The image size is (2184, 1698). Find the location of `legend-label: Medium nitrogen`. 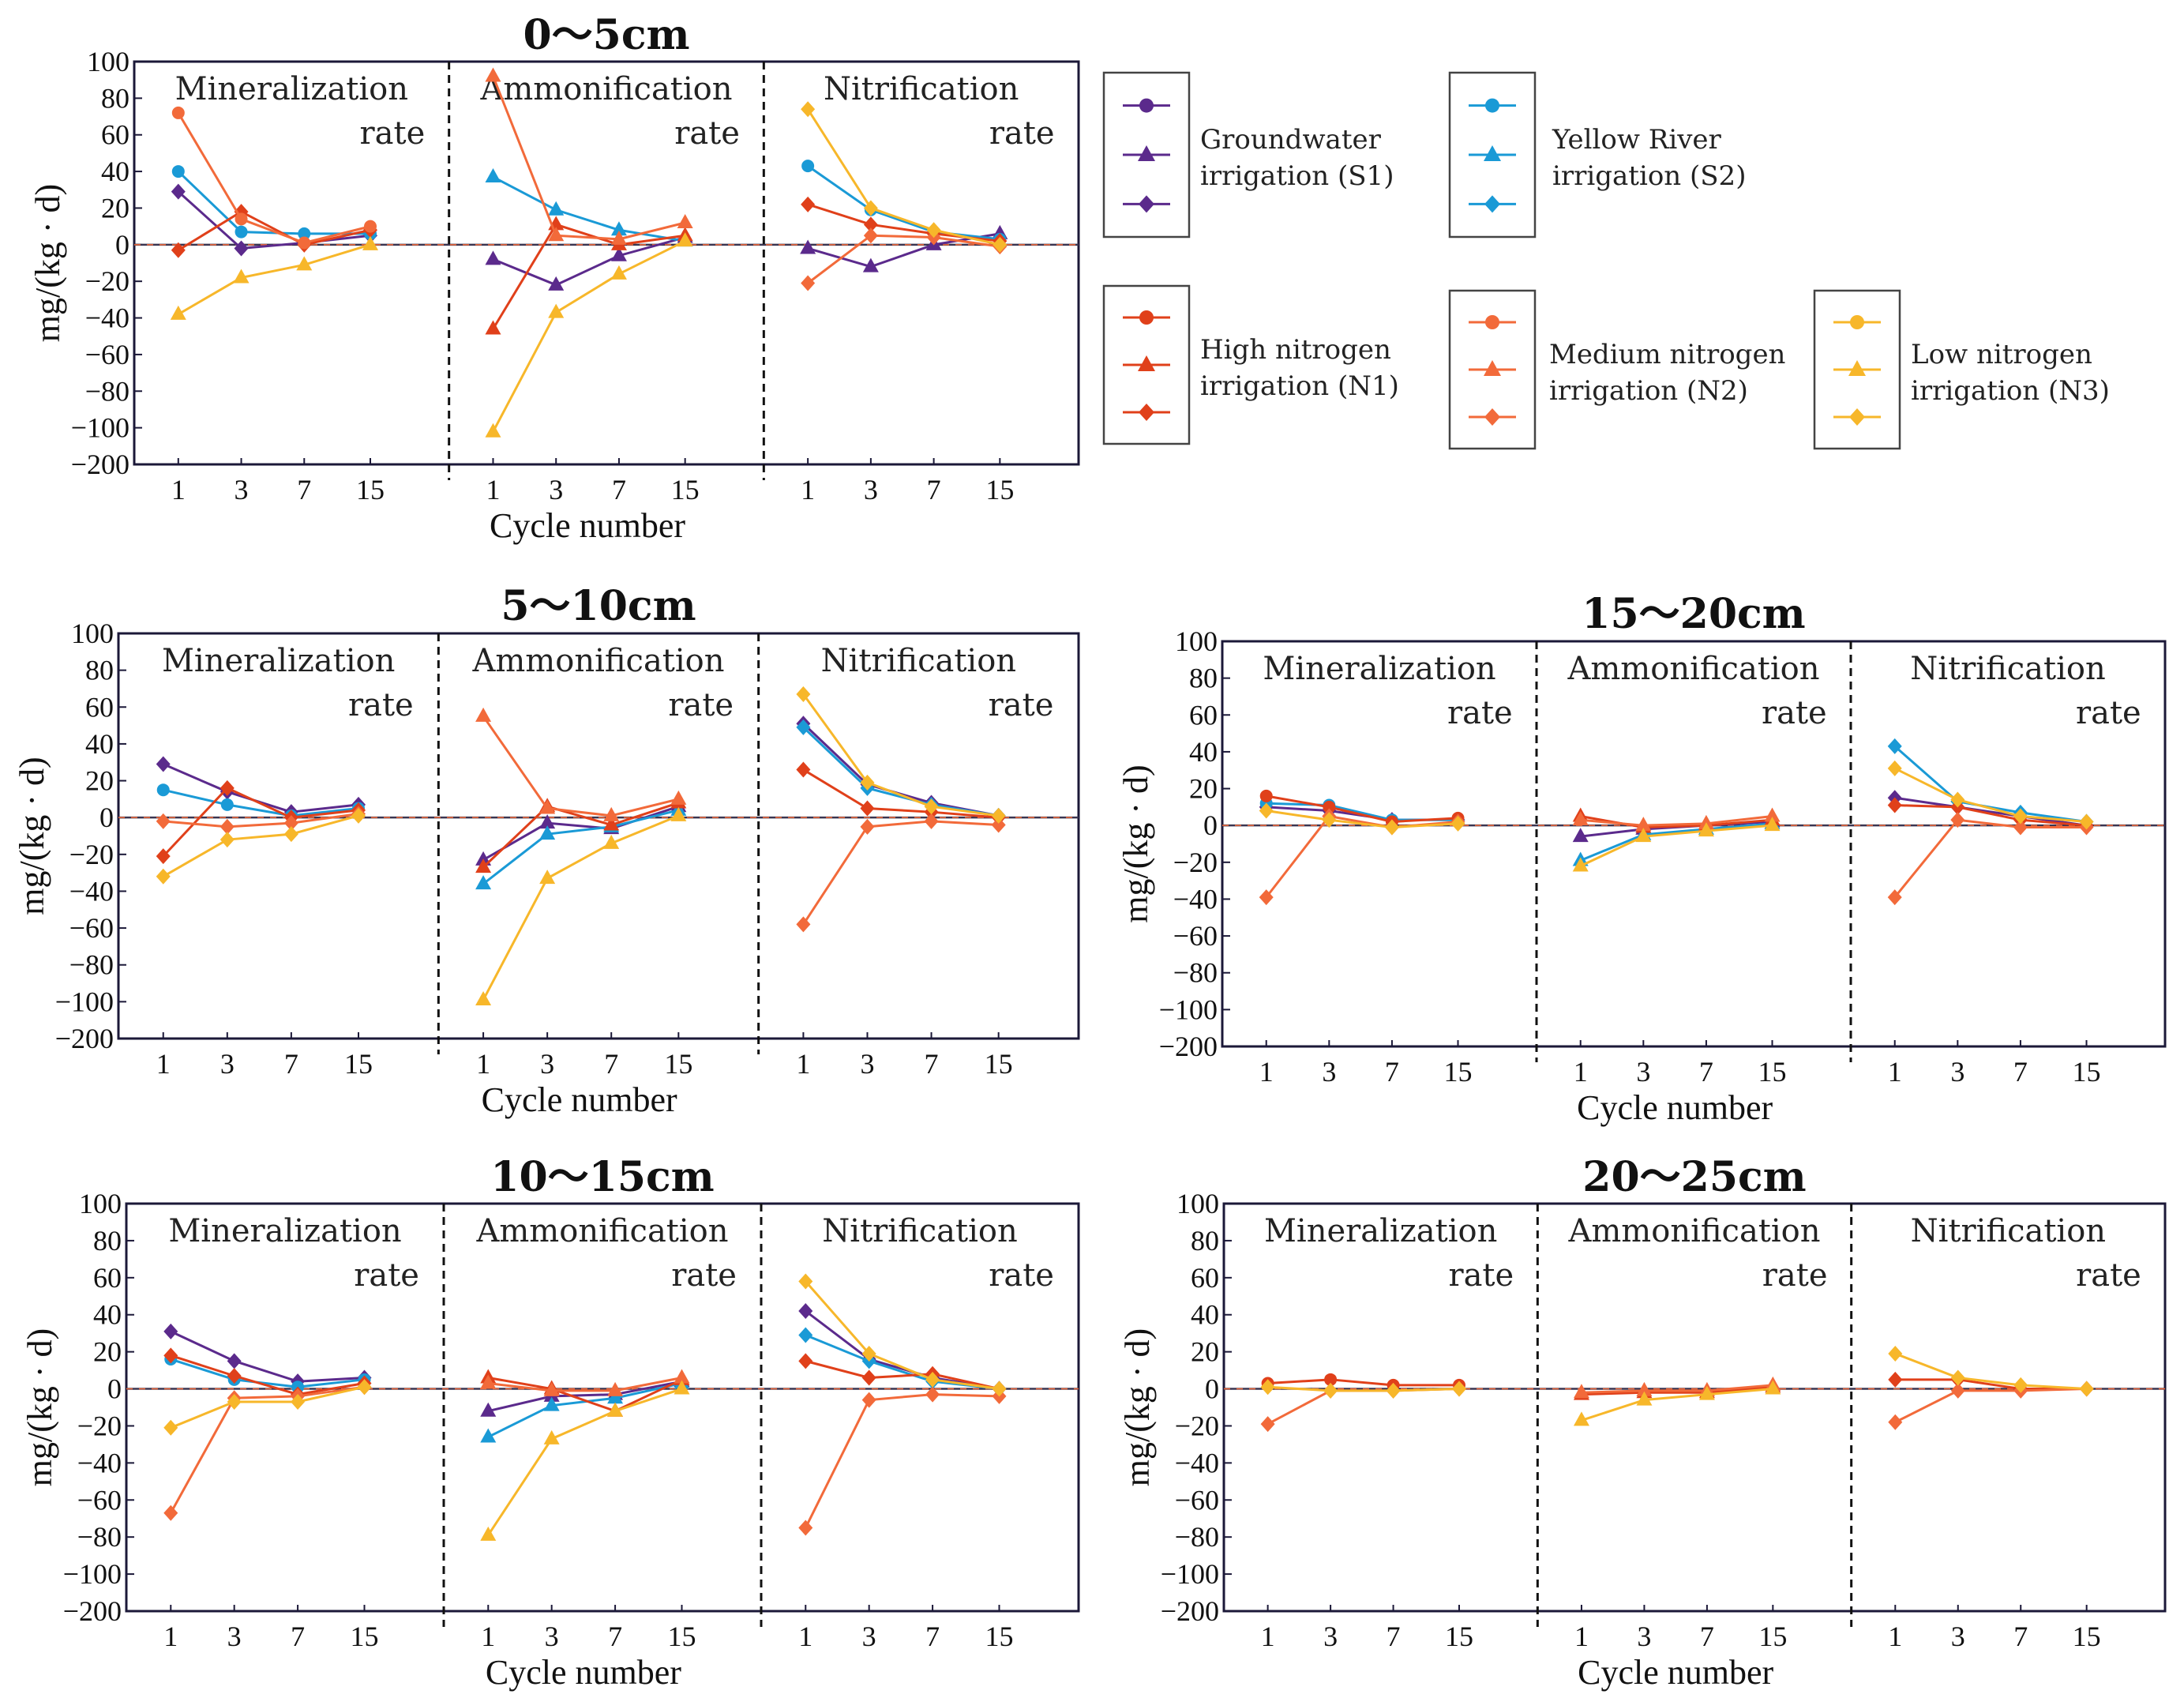

legend-label: Medium nitrogen is located at coordinates (1667, 354).